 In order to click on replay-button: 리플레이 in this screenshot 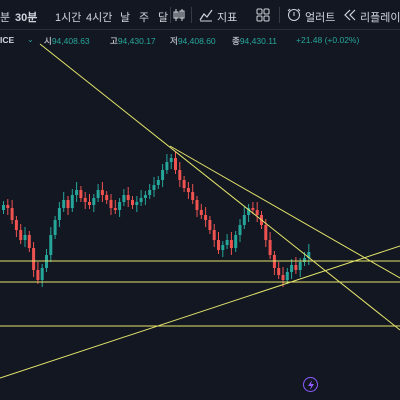, I will do `click(380, 18)`.